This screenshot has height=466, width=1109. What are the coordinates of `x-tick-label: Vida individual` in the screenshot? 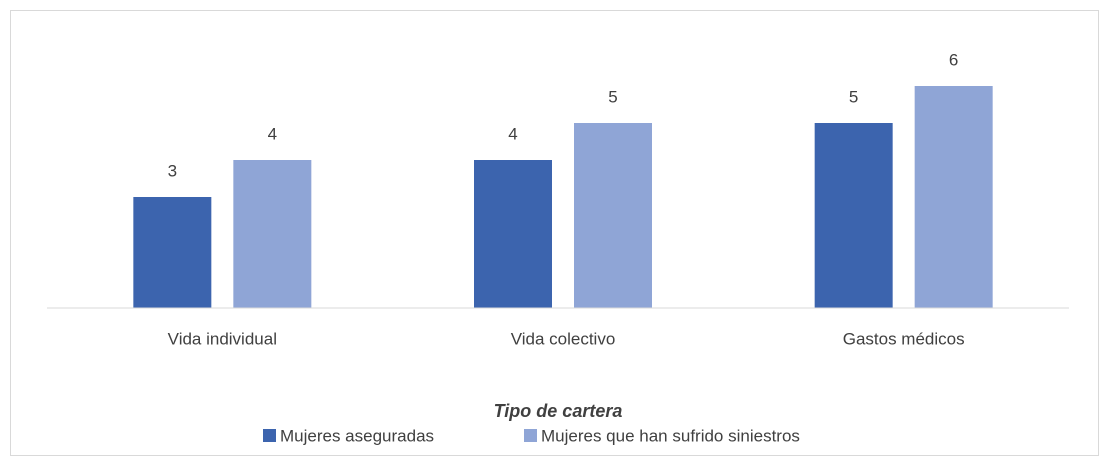 It's located at (222, 338).